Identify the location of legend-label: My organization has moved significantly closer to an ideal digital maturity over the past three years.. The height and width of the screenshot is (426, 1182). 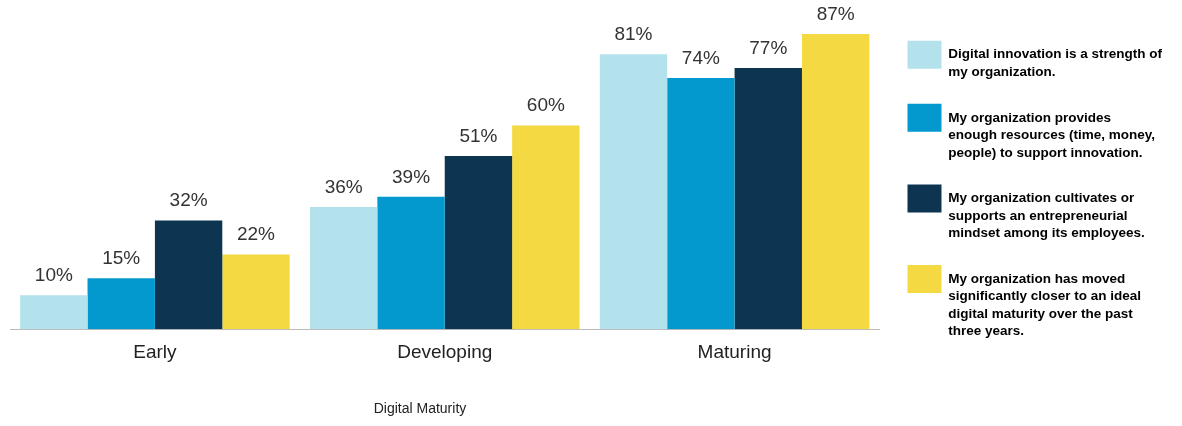
(1045, 304).